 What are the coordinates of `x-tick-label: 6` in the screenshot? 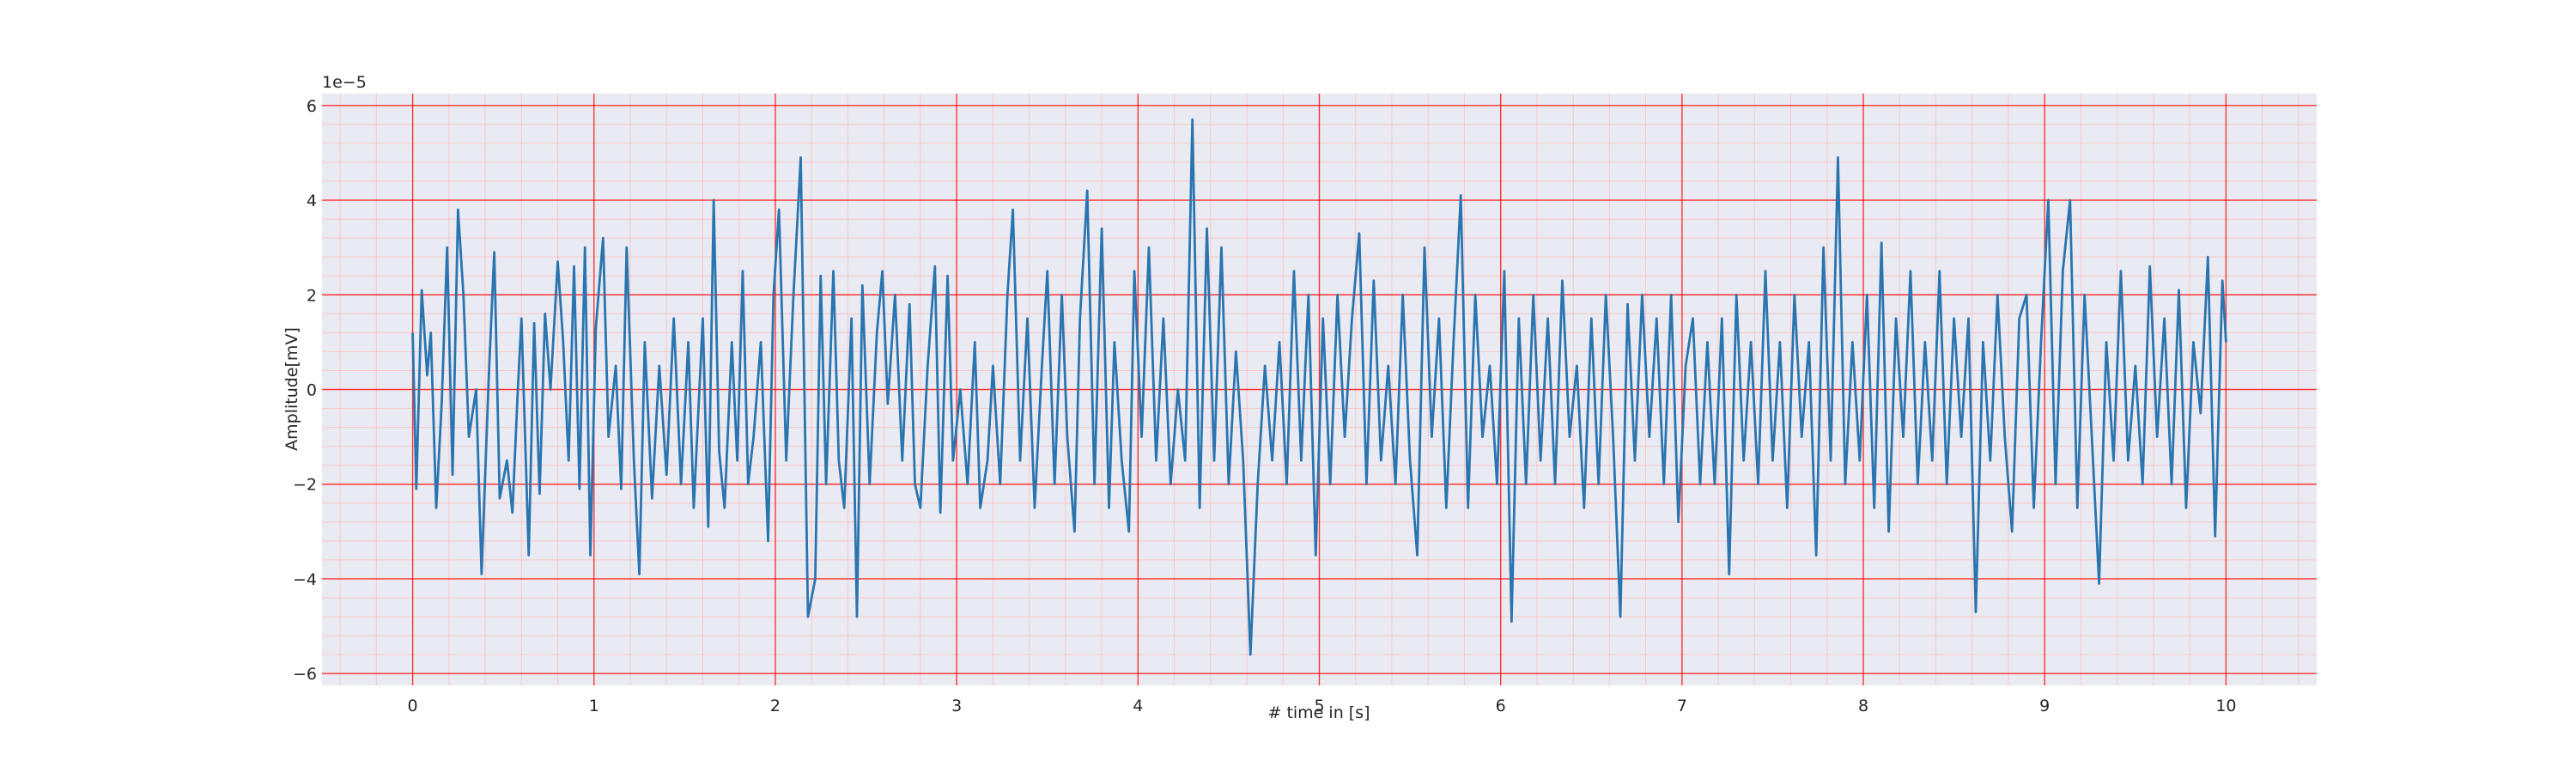 It's located at (1501, 706).